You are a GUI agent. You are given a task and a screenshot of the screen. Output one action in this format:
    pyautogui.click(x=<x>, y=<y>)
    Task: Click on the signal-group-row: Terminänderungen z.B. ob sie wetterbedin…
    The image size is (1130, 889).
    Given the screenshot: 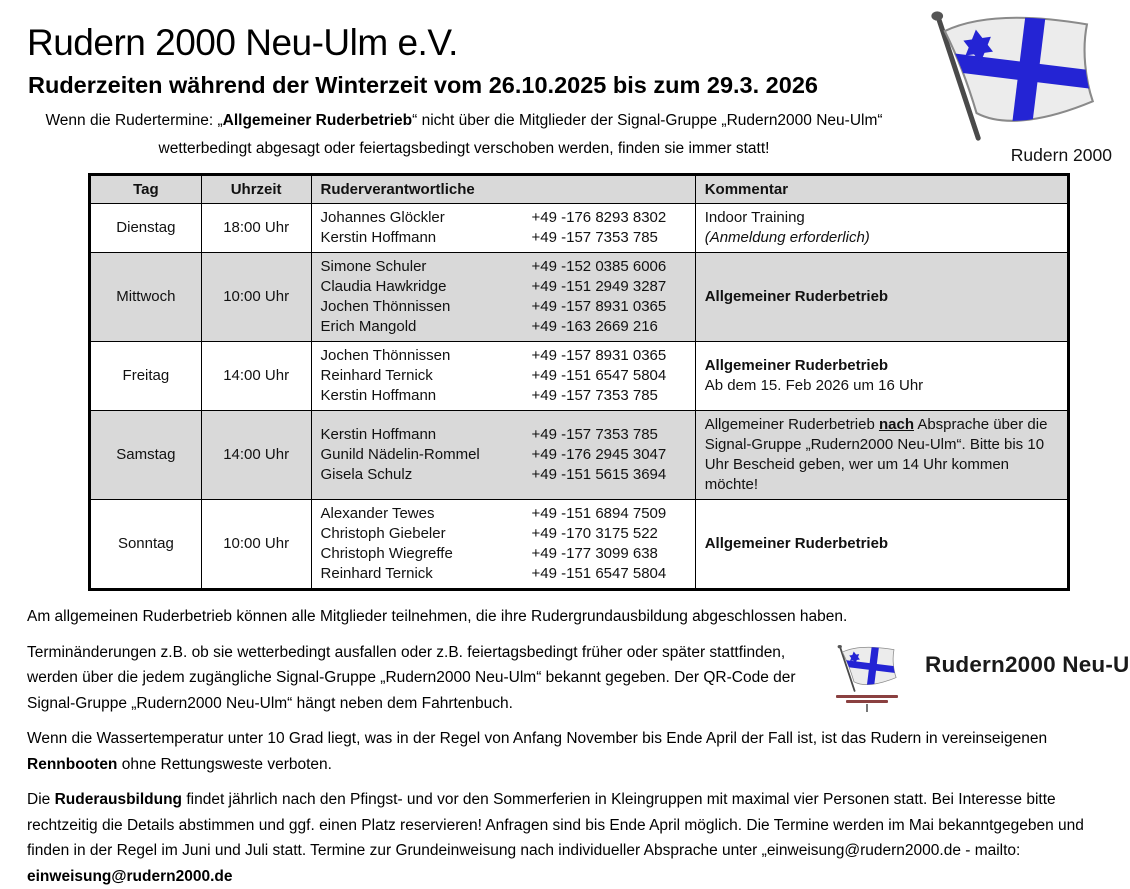 What is the action you would take?
    pyautogui.click(x=578, y=678)
    